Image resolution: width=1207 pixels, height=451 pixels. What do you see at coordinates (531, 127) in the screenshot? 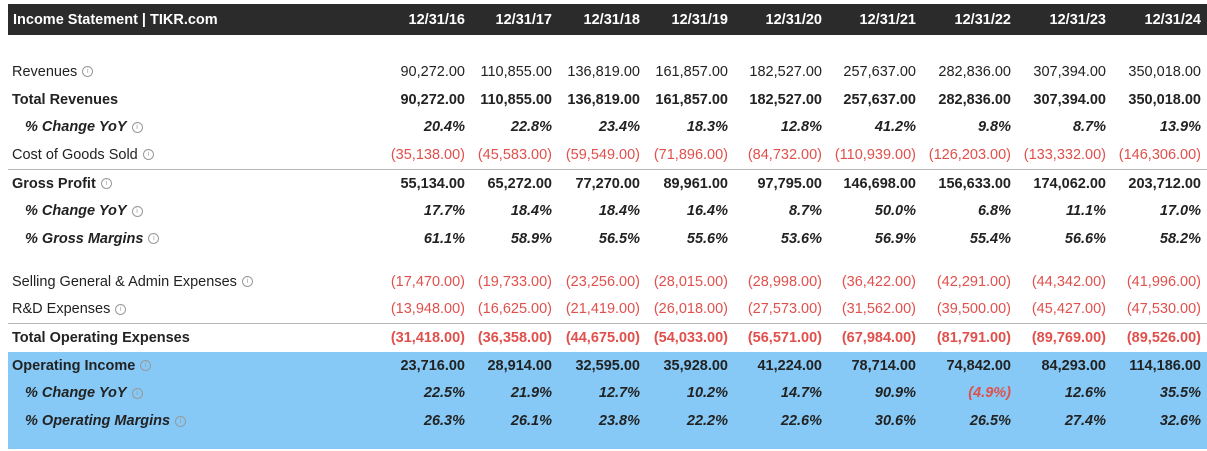
I see `cell-value: 22.8%` at bounding box center [531, 127].